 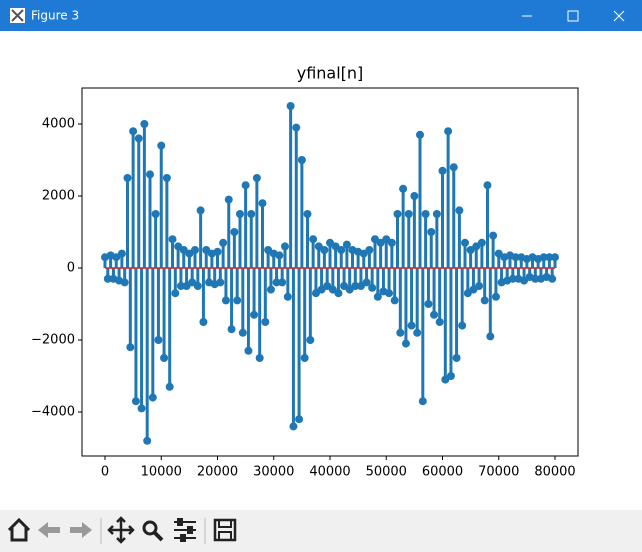 I want to click on configure-button, so click(x=185, y=530).